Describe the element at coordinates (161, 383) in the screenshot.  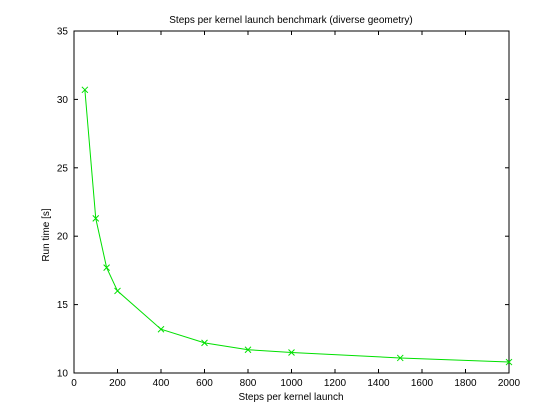
I see `x-tick-label: 400` at that location.